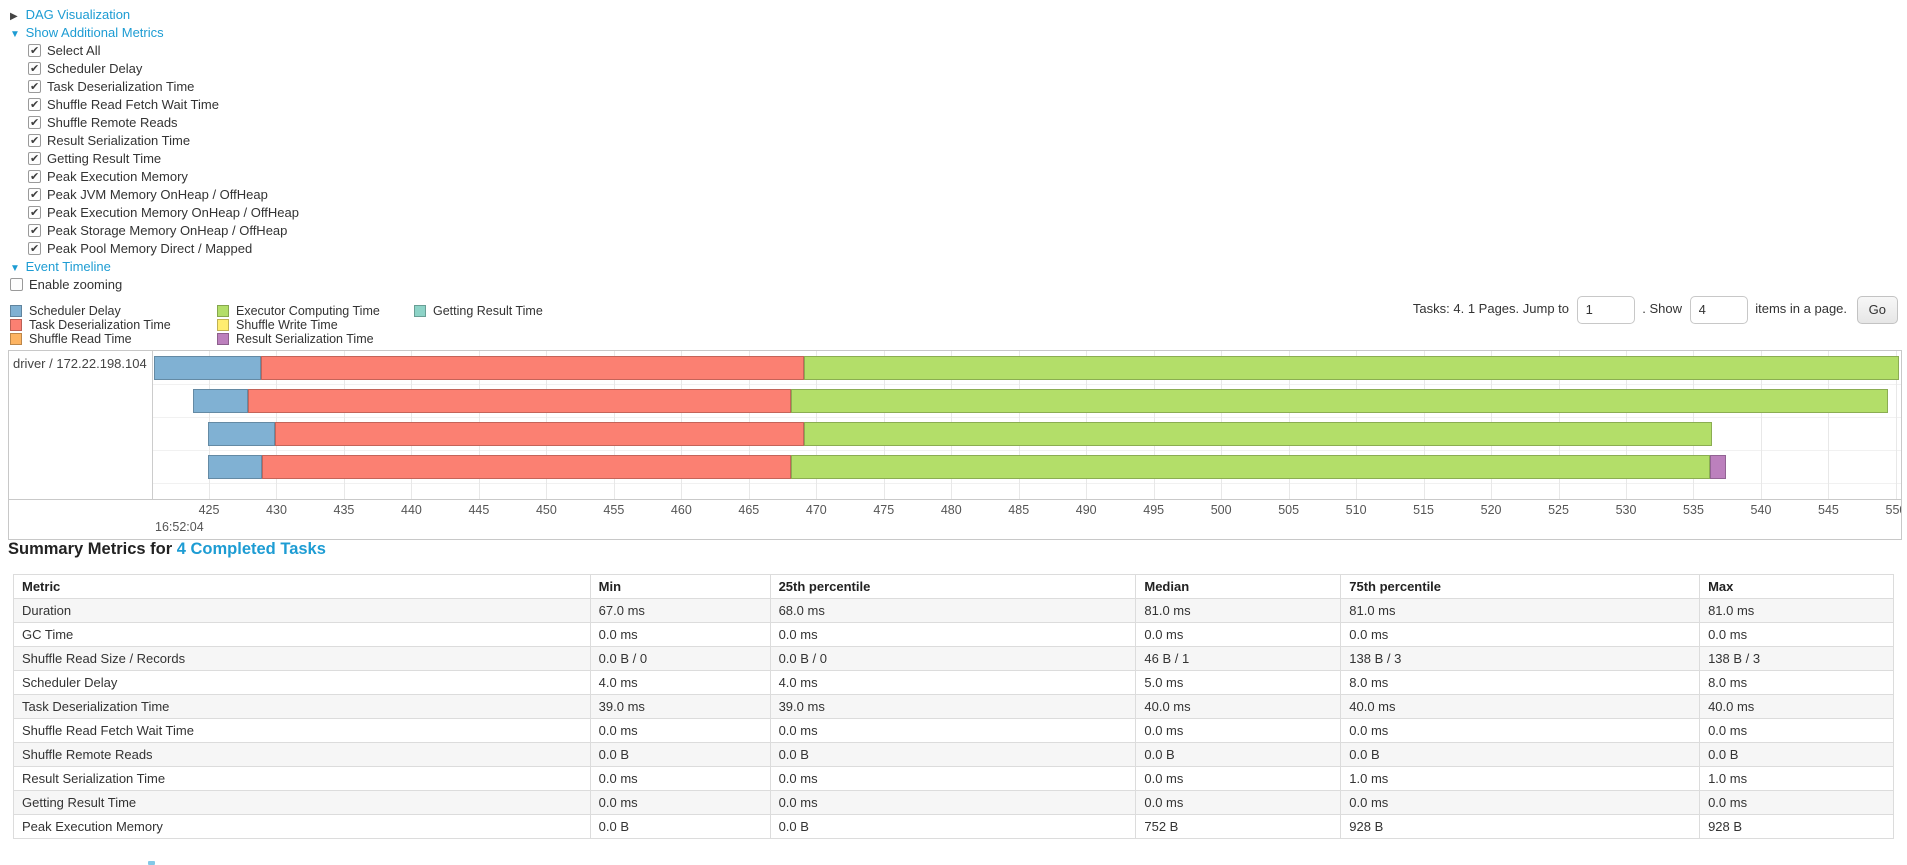 This screenshot has height=865, width=1907. What do you see at coordinates (1796, 826) in the screenshot?
I see `metric-value-cell: 928 B` at bounding box center [1796, 826].